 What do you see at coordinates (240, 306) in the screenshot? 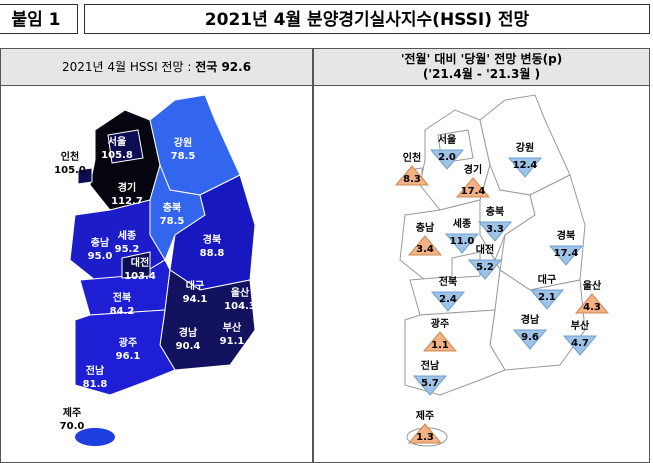
I see `region-value: 104.3` at bounding box center [240, 306].